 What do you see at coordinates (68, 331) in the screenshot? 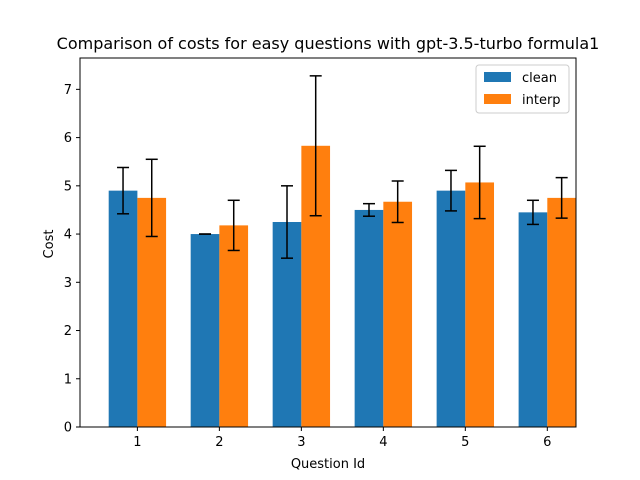
I see `y-tick-label: 2` at bounding box center [68, 331].